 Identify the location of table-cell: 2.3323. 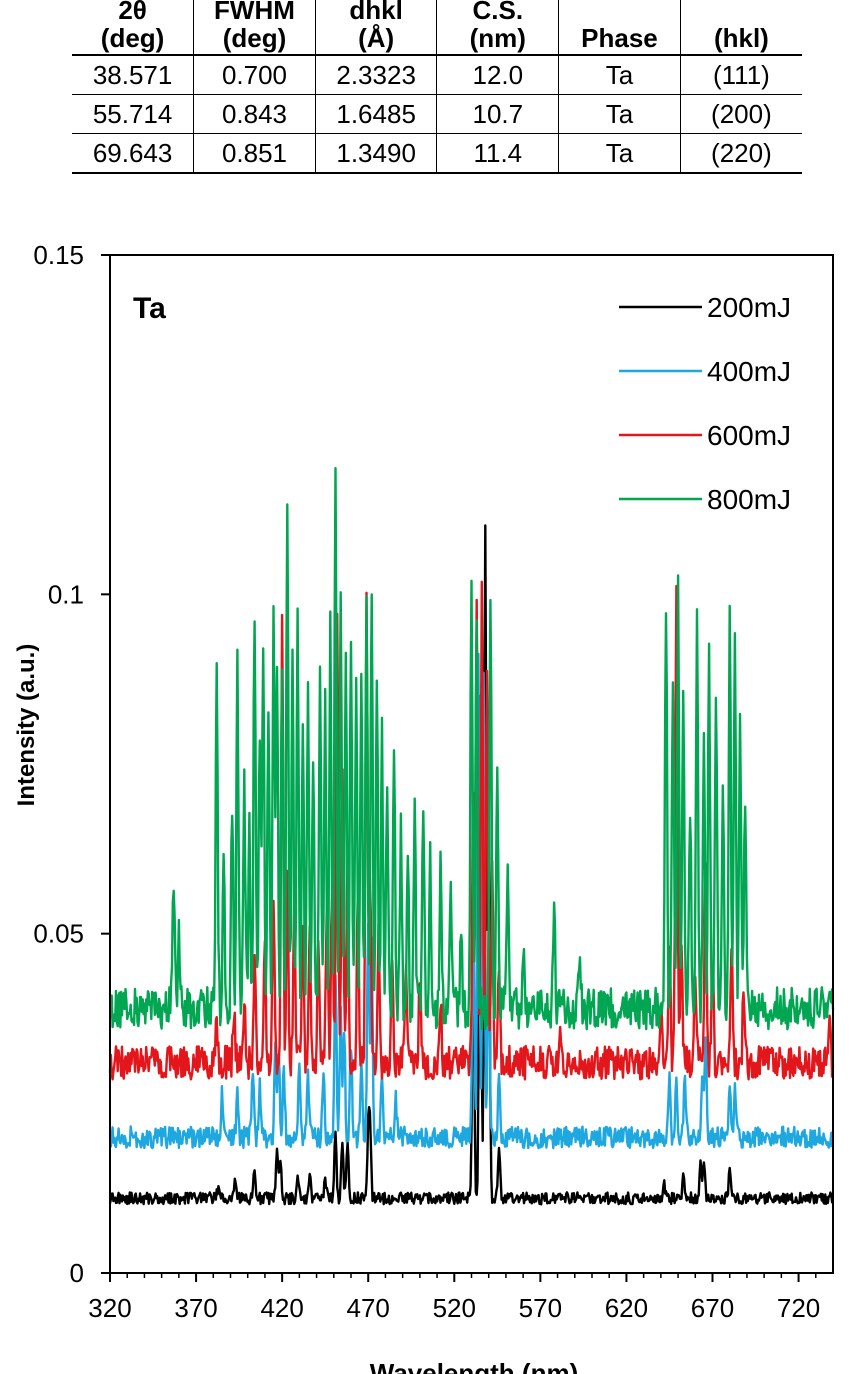
(375, 74).